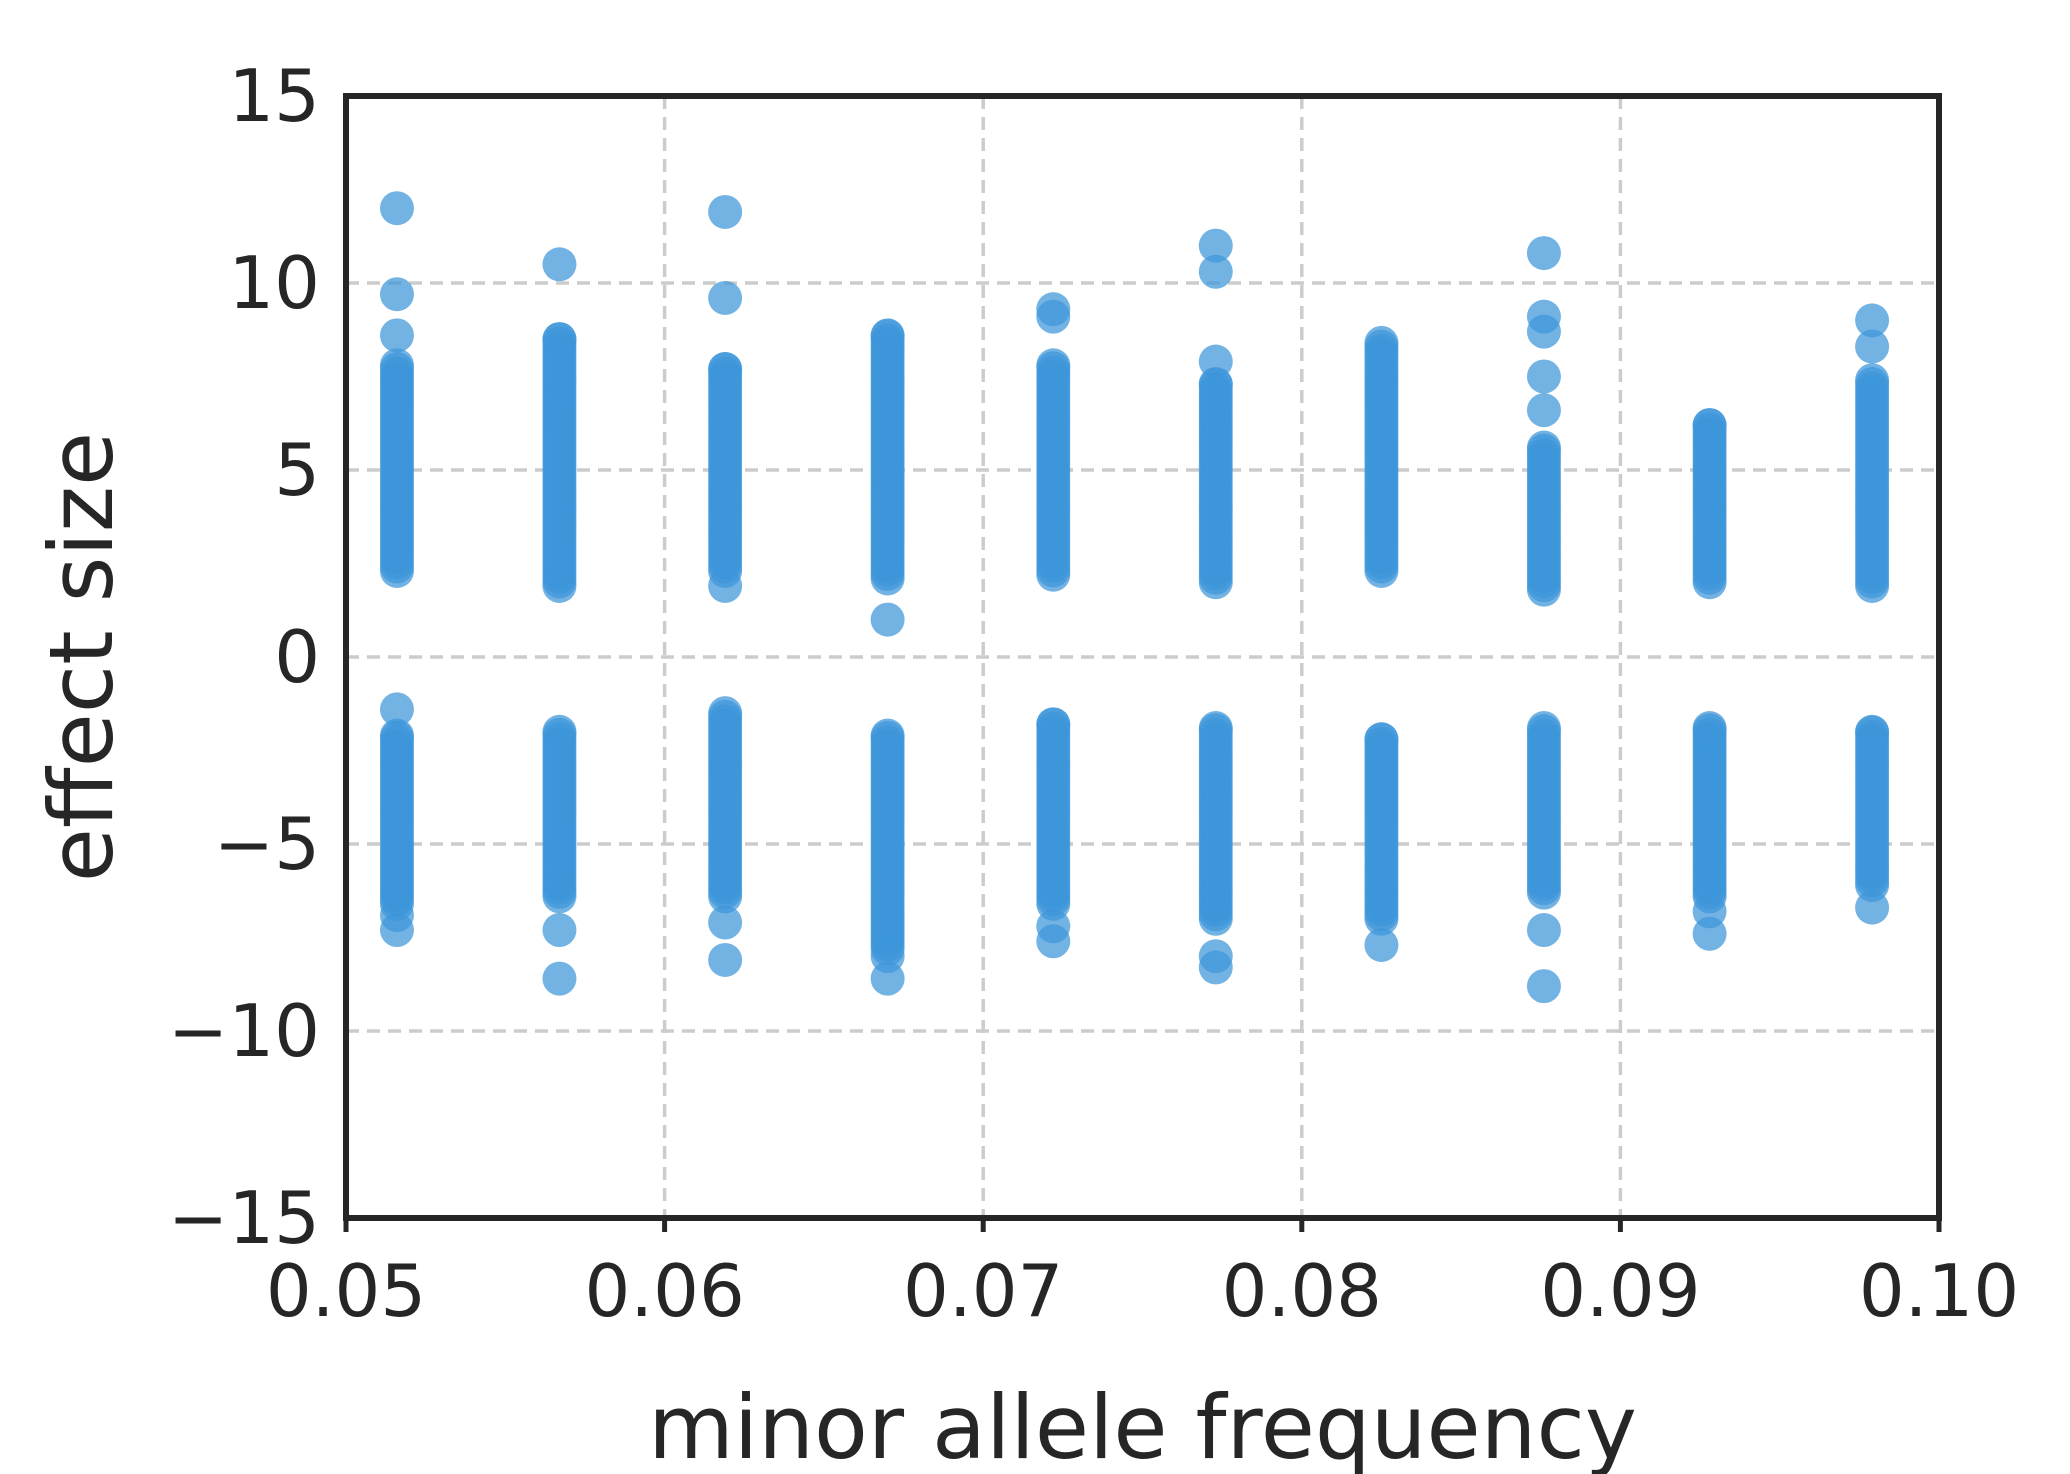  Describe the element at coordinates (1620, 1291) in the screenshot. I see `x-tick-label: 0.09` at that location.